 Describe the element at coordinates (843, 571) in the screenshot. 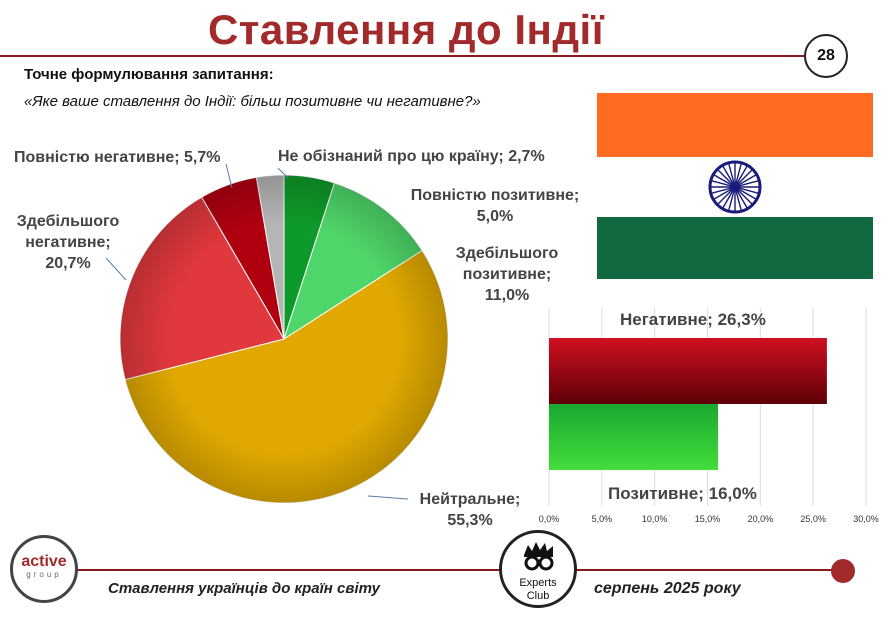

I see `footer-end-dot` at that location.